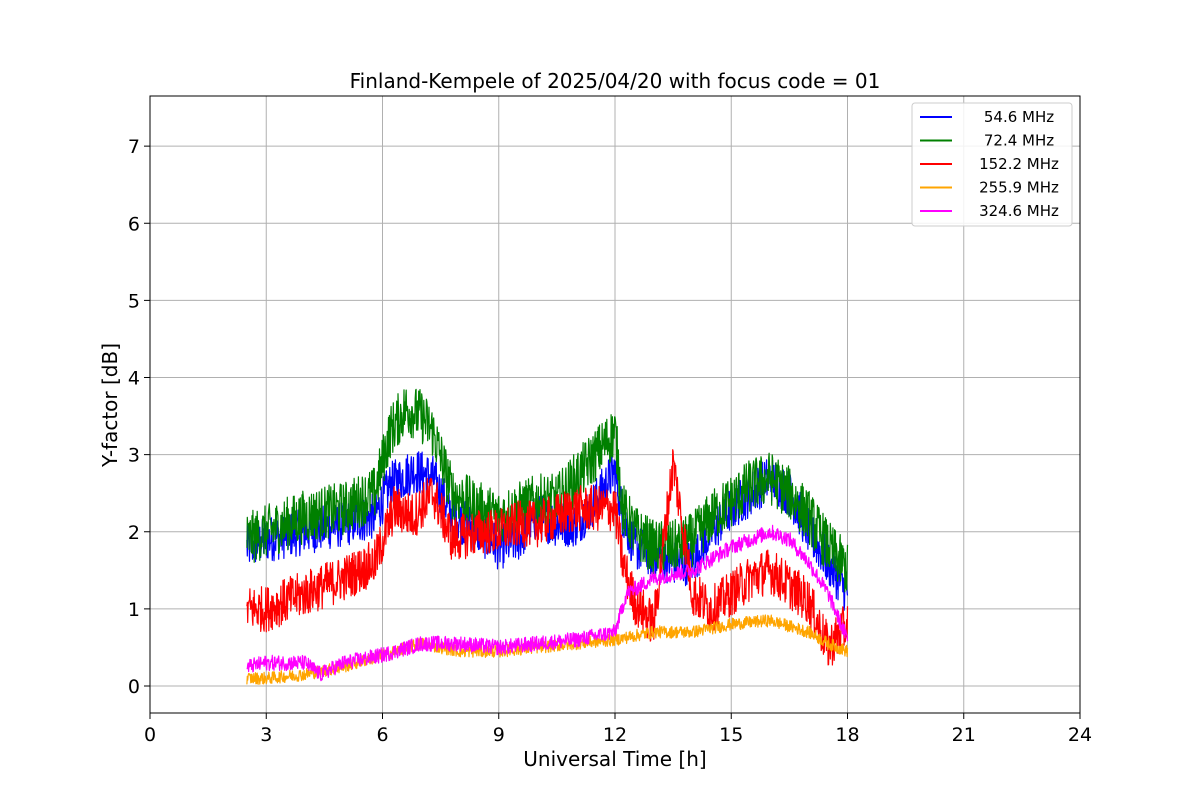 The image size is (1200, 800). I want to click on y-tick-label: 3, so click(134, 456).